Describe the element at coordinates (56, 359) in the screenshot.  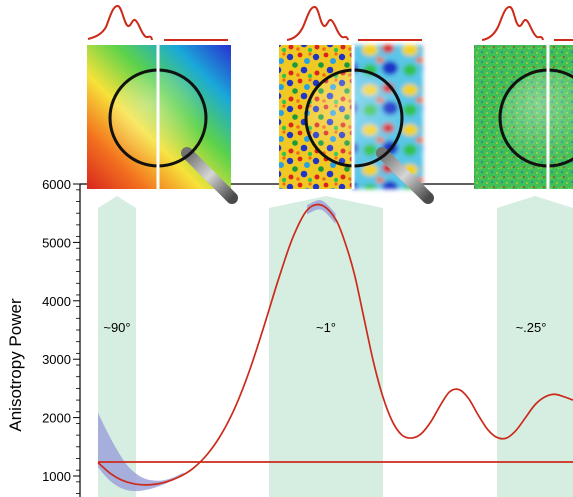
I see `y-tick-label: 3000` at that location.